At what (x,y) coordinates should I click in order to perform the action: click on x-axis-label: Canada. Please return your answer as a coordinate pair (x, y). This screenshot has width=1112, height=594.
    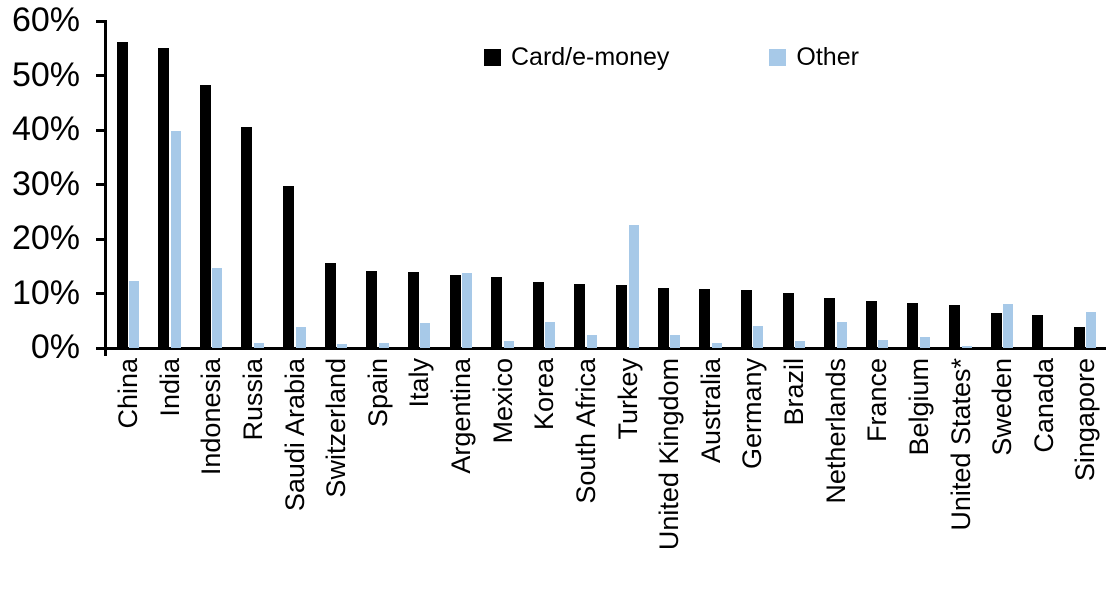
    Looking at the image, I should click on (1043, 405).